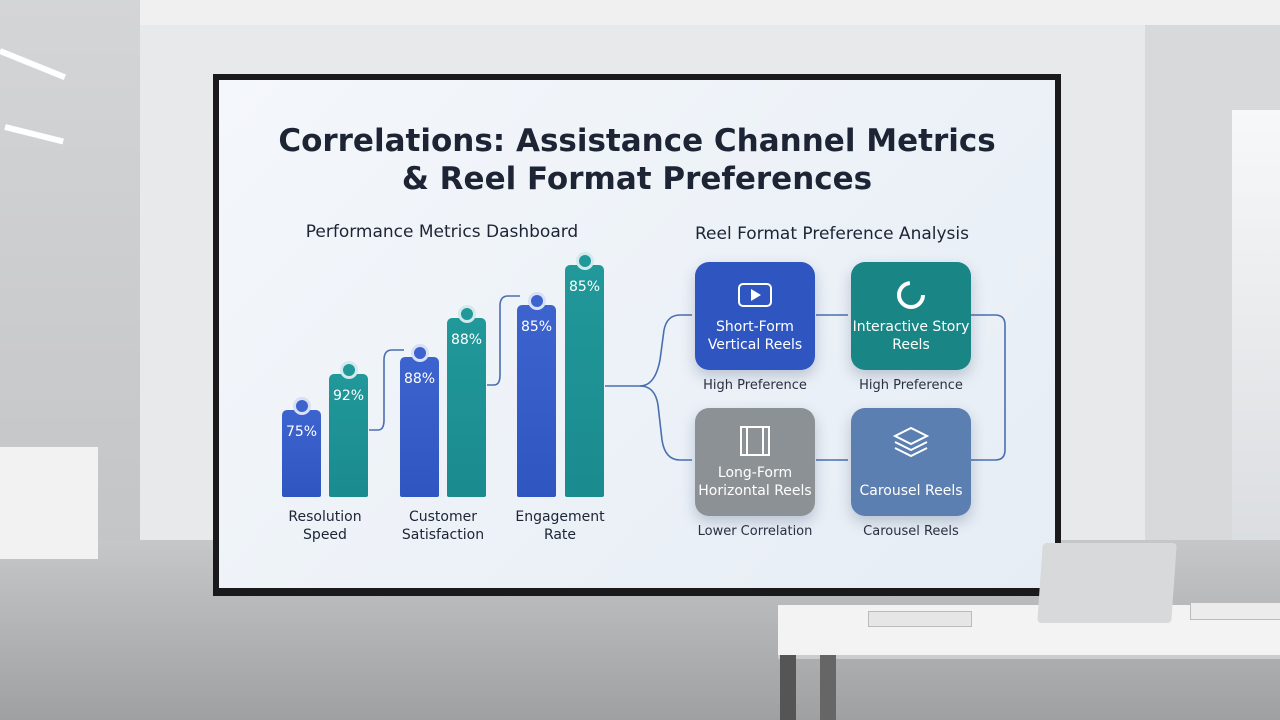 Image resolution: width=1280 pixels, height=720 pixels. Describe the element at coordinates (832, 234) in the screenshot. I see `preferences-title: Reel Format Preference Analysis` at that location.